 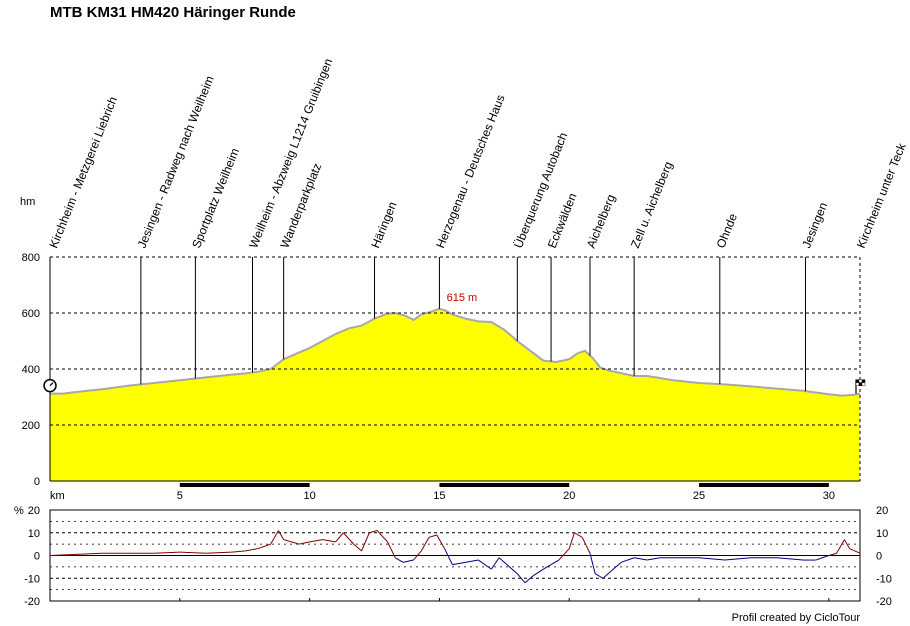 What do you see at coordinates (439, 496) in the screenshot?
I see `x-tick-label: 15` at bounding box center [439, 496].